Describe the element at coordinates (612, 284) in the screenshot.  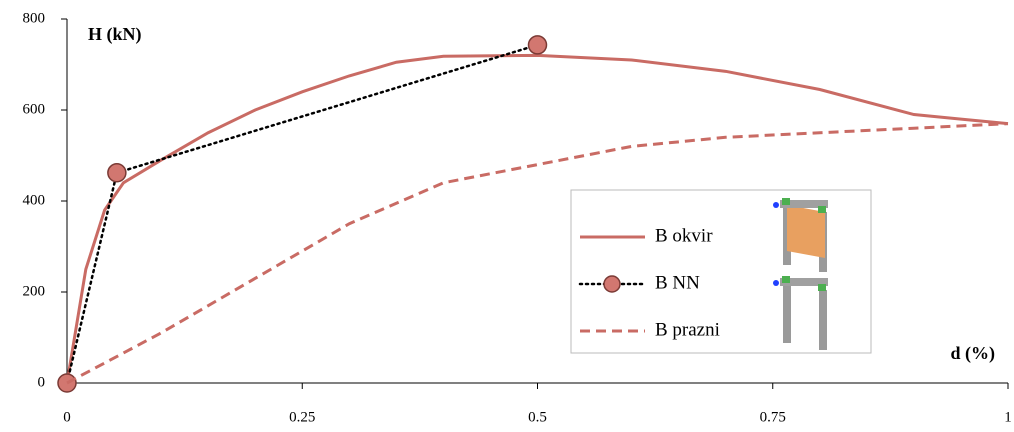
I see `legend-marker` at that location.